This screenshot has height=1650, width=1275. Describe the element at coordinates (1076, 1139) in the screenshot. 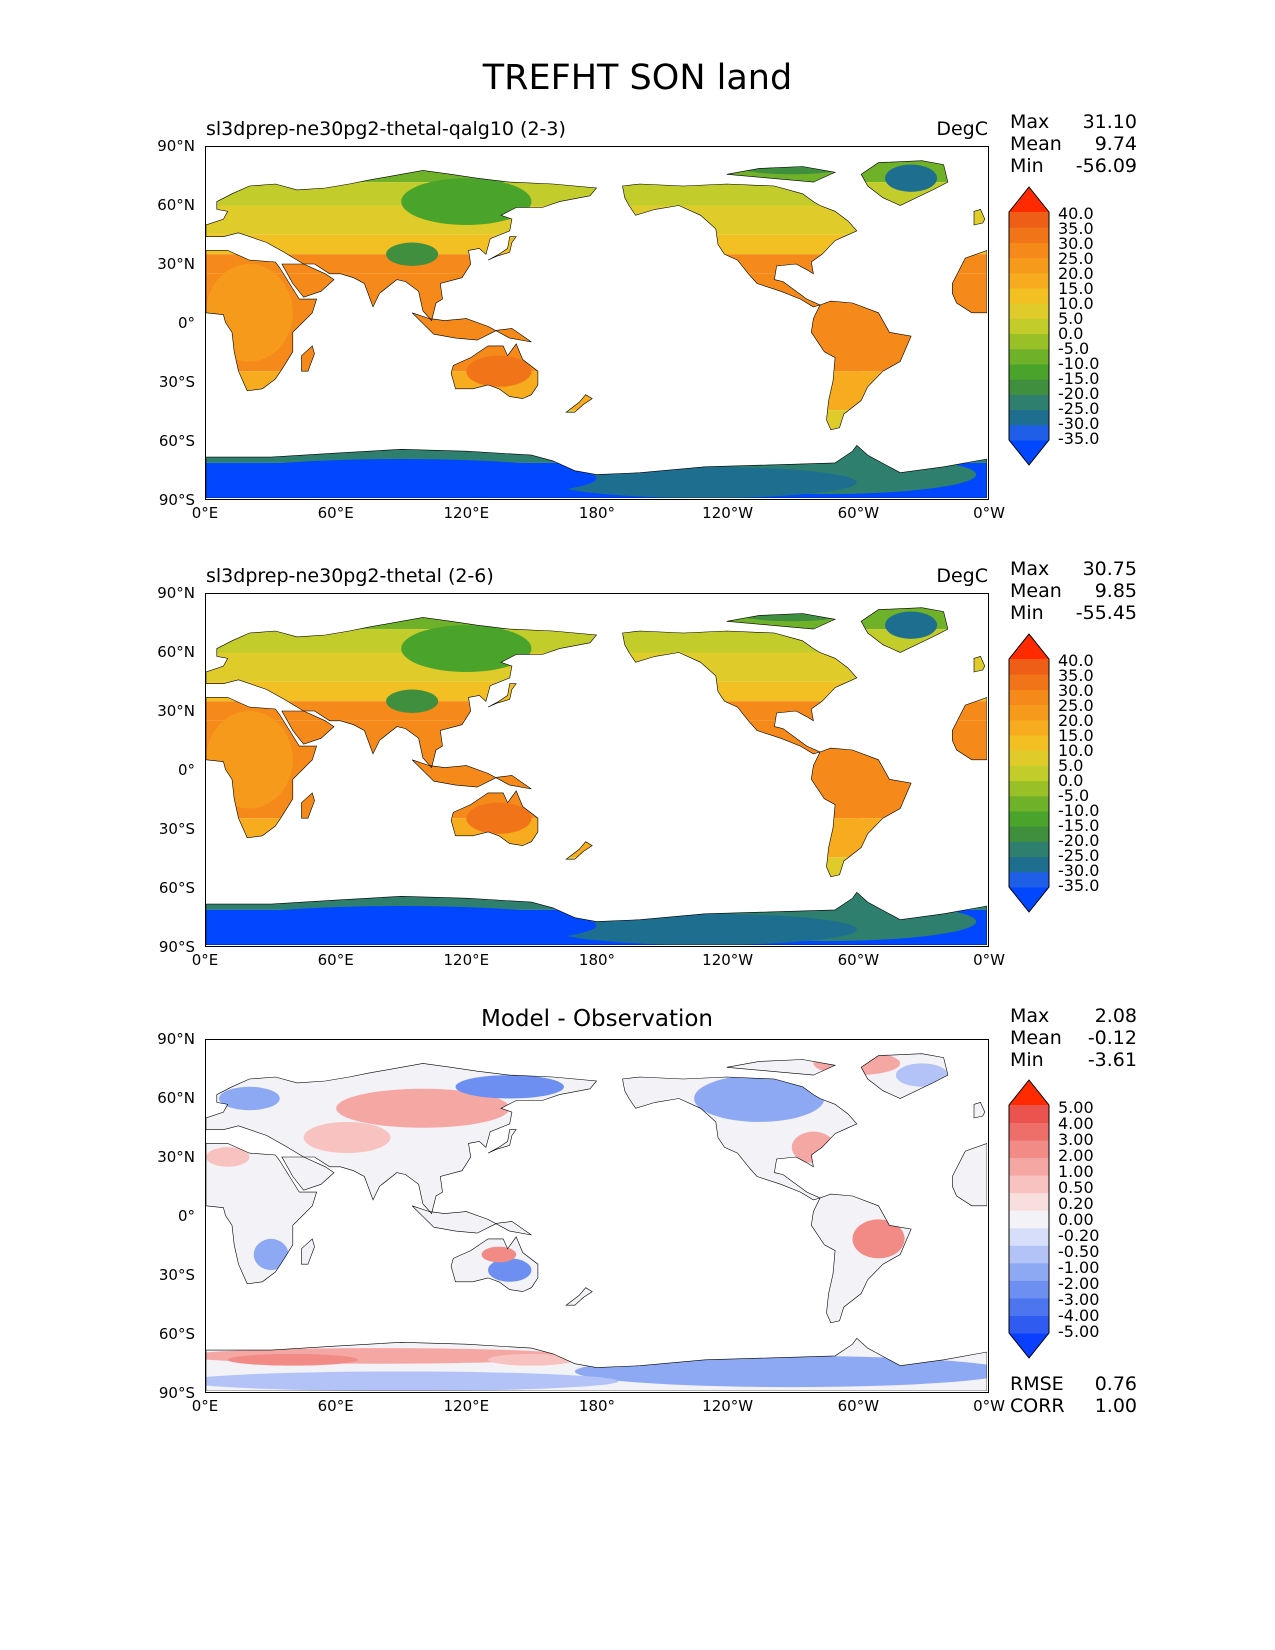

I see `colorbar-label: 3.00` at that location.